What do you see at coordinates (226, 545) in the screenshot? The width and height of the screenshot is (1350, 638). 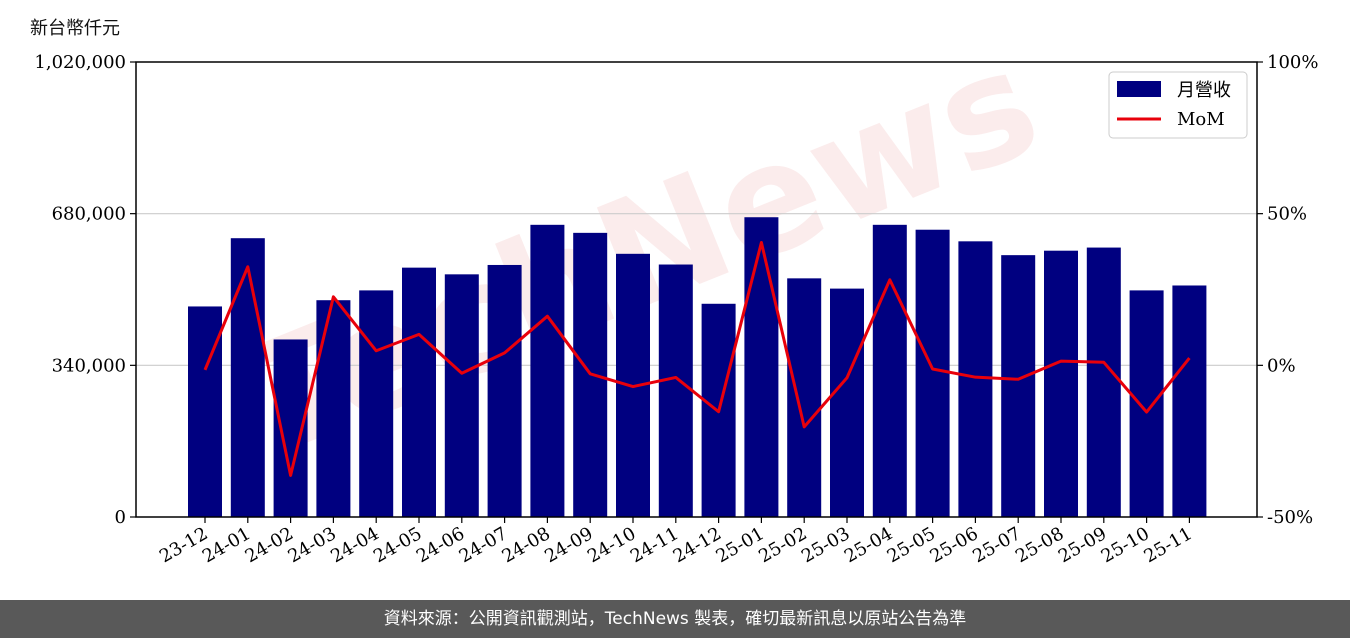 I see `x-tick-label: 24-01` at bounding box center [226, 545].